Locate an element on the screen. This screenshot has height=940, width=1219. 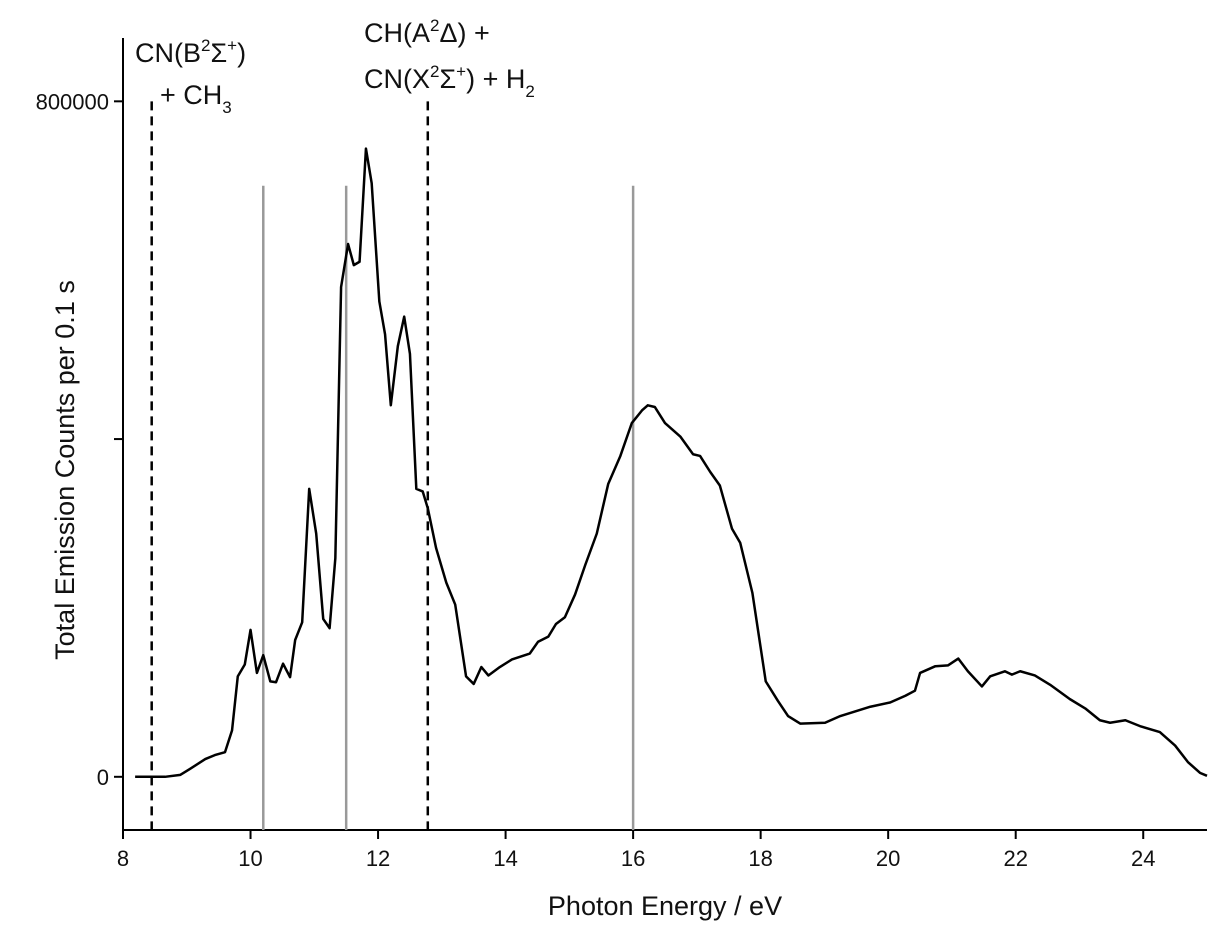
annotation: + CH3 is located at coordinates (196, 98).